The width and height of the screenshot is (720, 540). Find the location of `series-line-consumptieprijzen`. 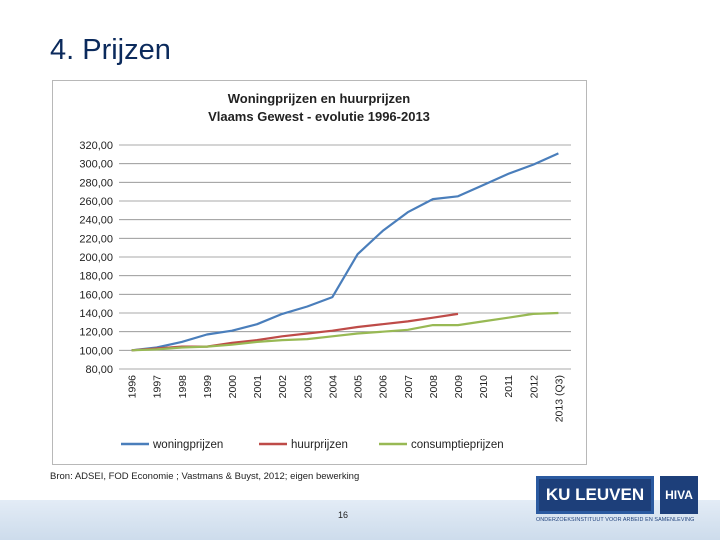

series-line-consumptieprijzen is located at coordinates (345, 331).